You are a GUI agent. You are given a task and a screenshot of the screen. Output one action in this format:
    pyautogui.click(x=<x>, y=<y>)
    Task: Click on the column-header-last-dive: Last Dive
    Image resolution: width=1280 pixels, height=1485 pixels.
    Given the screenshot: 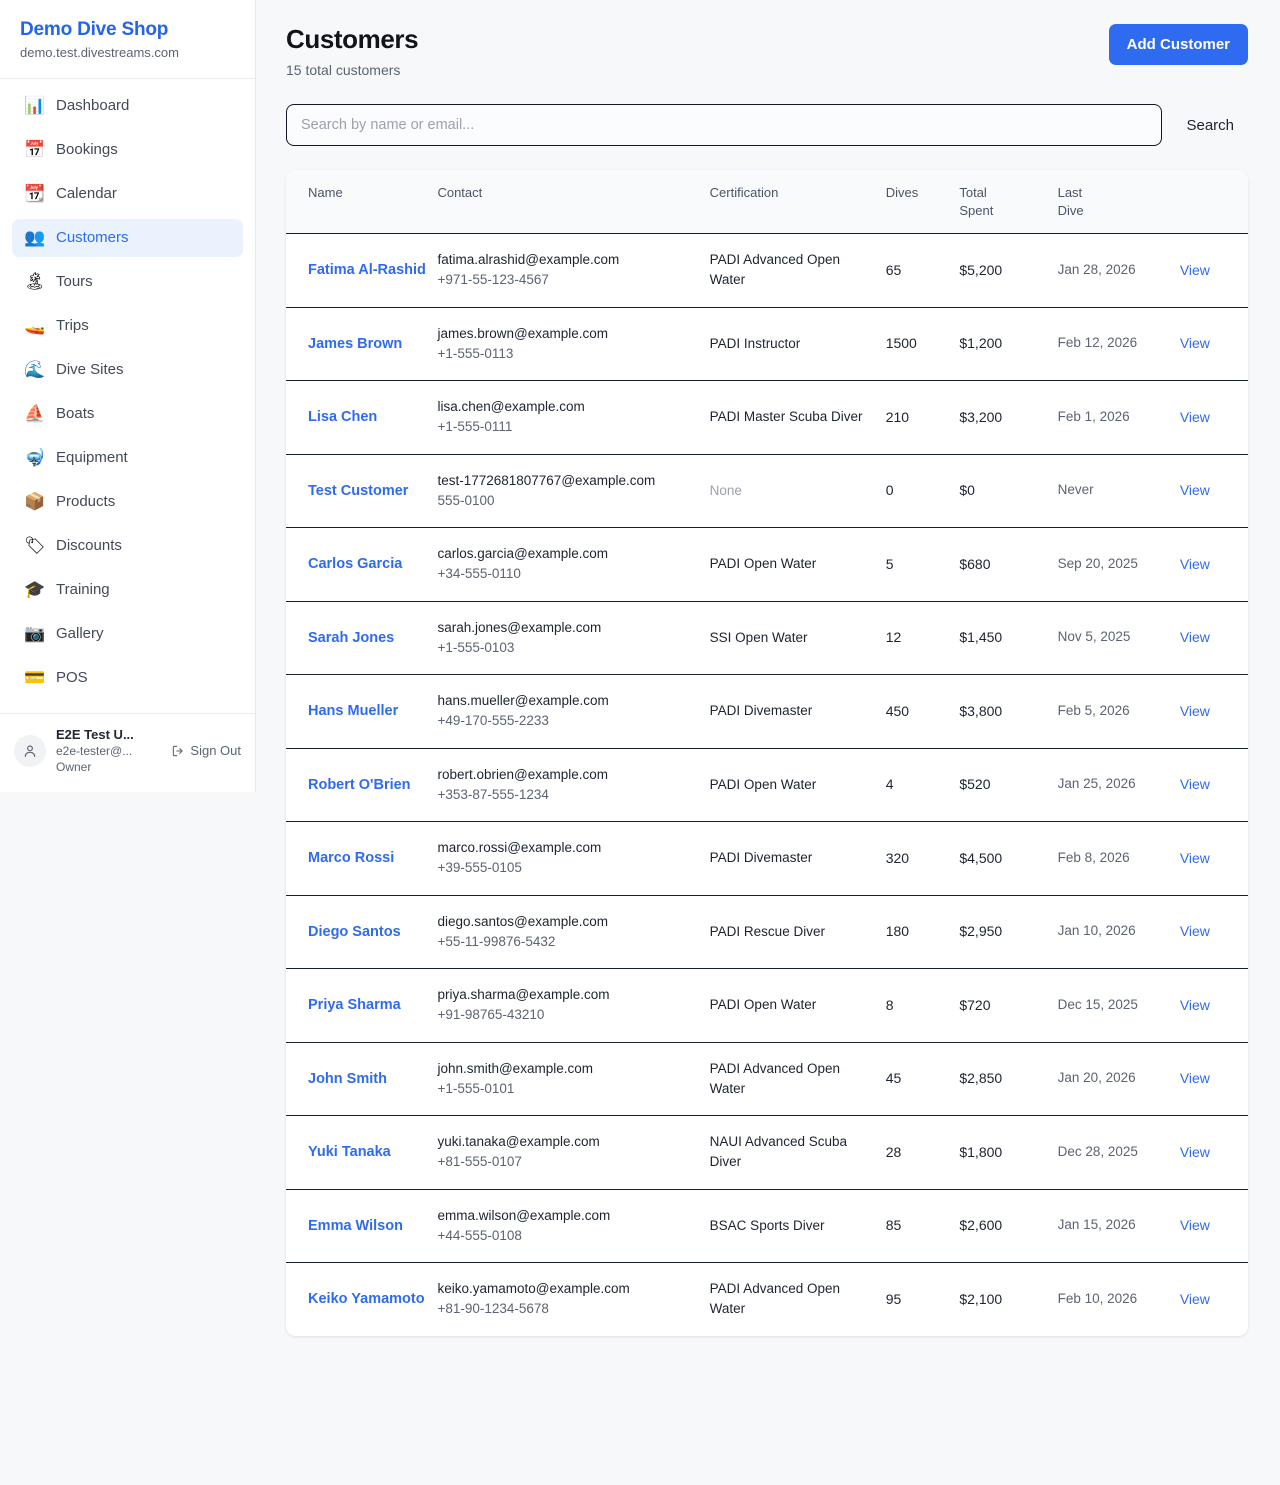 What is the action you would take?
    pyautogui.click(x=1104, y=202)
    